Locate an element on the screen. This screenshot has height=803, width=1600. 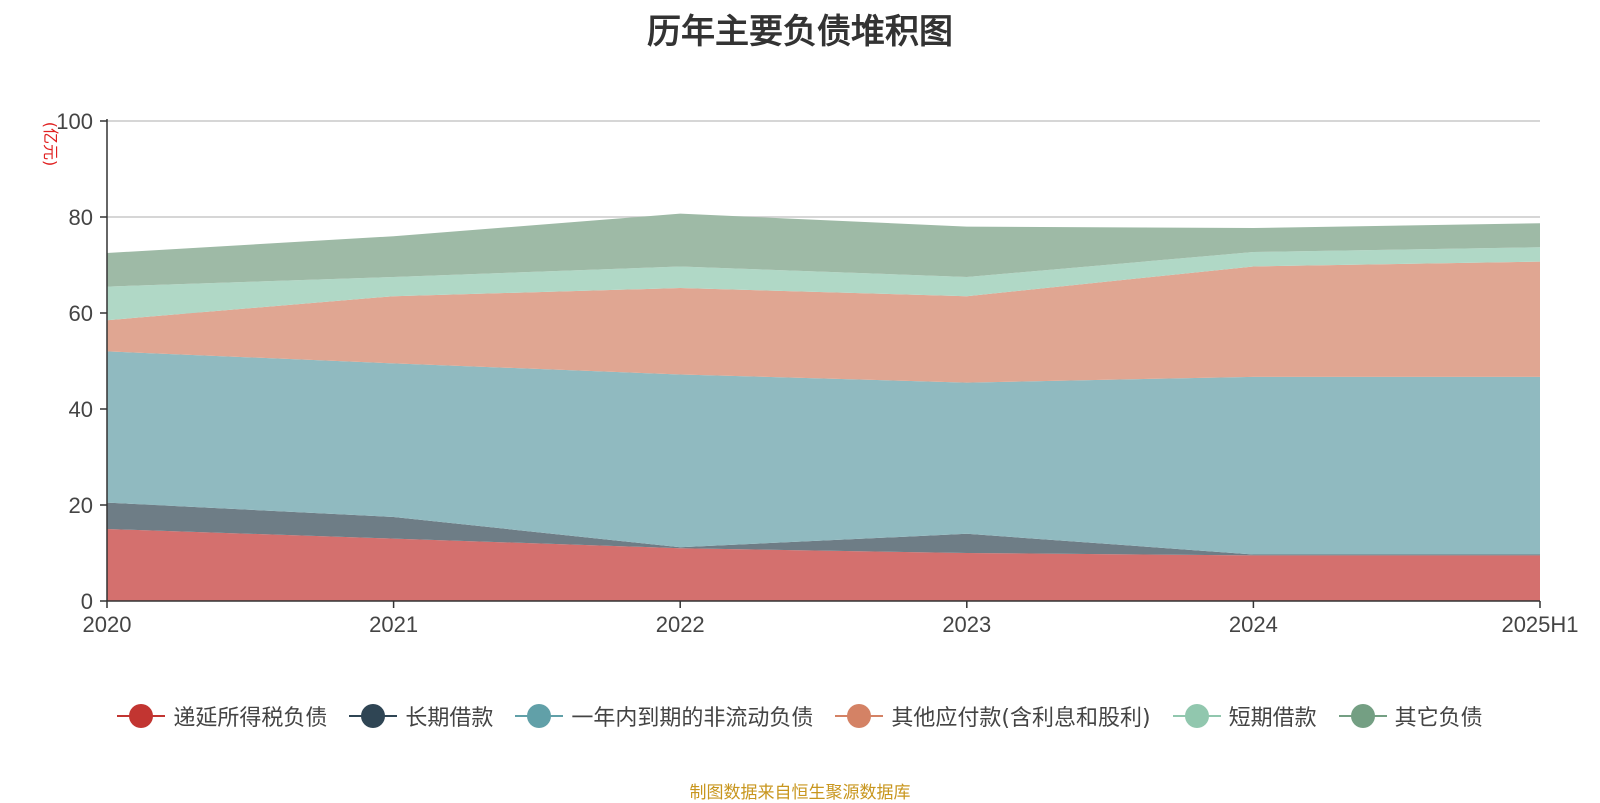
x-tick-label: 2021 is located at coordinates (393, 624).